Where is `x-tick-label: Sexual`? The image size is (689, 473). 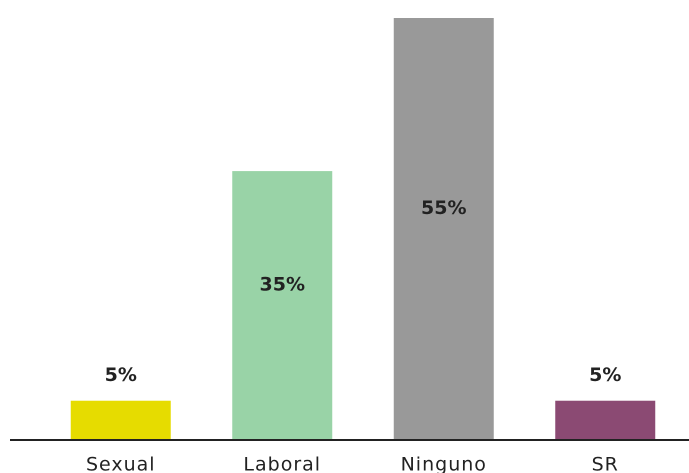
x-tick-label: Sexual is located at coordinates (121, 463).